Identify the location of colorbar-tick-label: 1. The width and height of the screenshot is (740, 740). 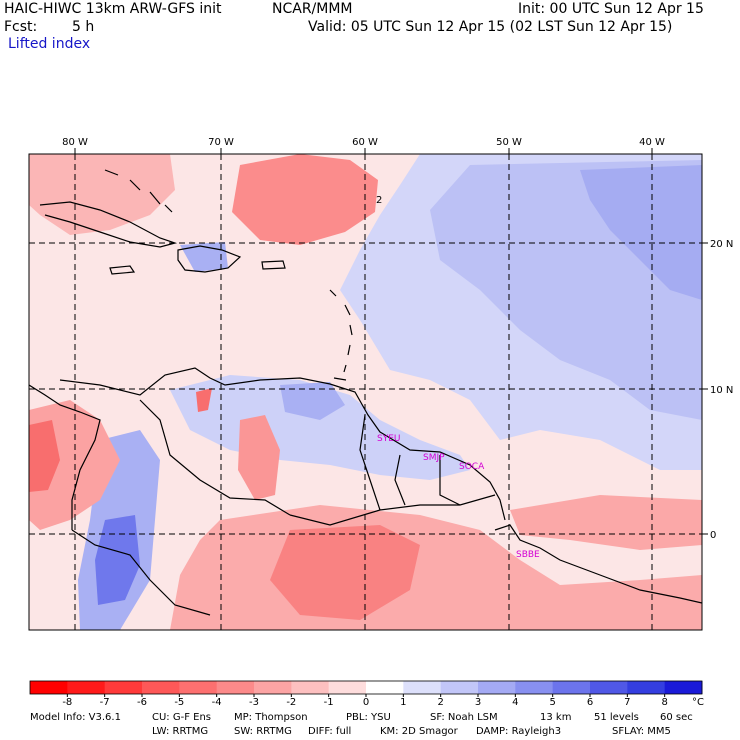
(403, 702).